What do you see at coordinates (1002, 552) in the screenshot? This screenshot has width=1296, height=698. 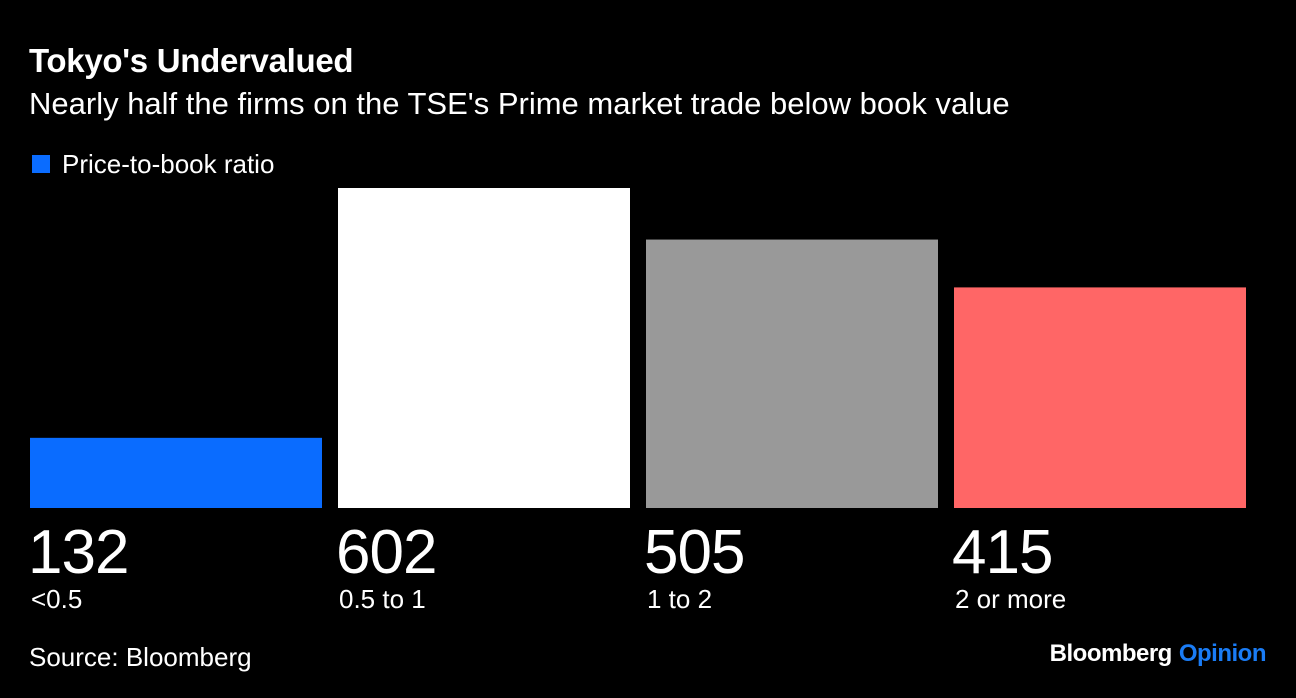 I see `bar-value-label-3: 415` at bounding box center [1002, 552].